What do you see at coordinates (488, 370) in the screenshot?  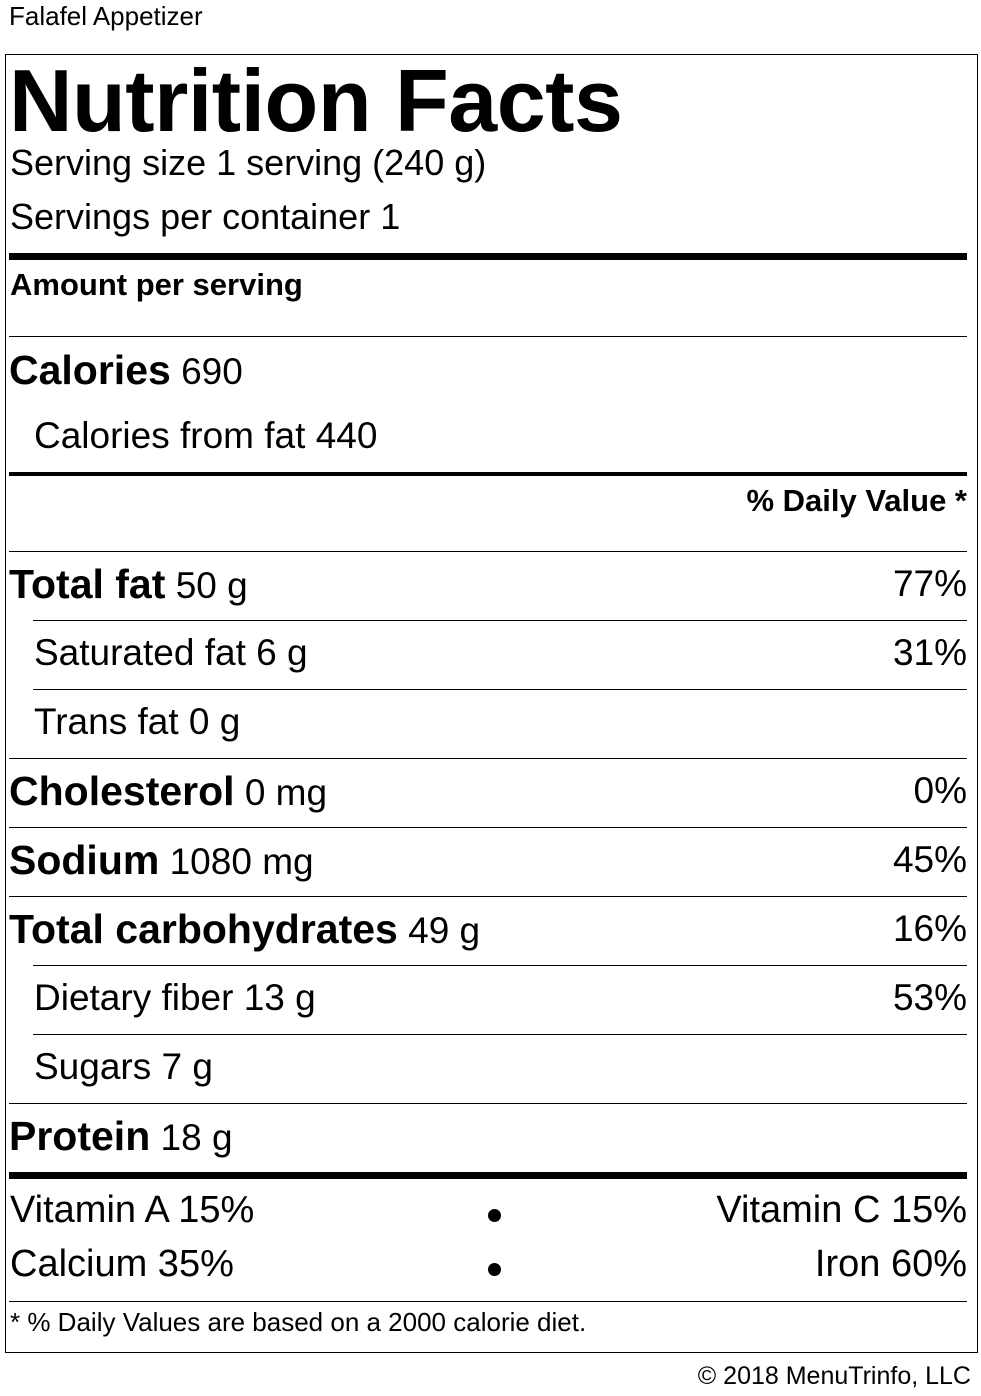 I see `calories-row: Calories 690` at bounding box center [488, 370].